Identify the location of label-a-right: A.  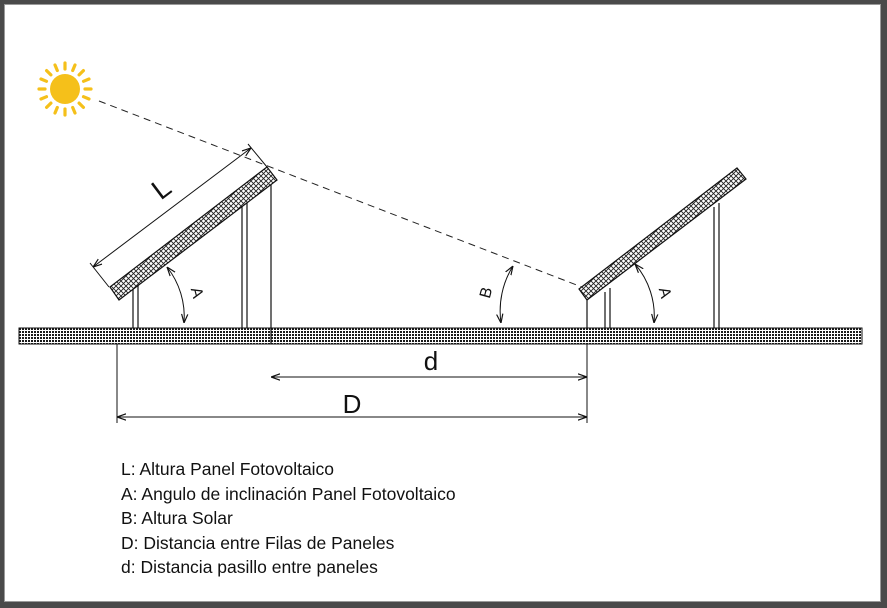
(664, 292).